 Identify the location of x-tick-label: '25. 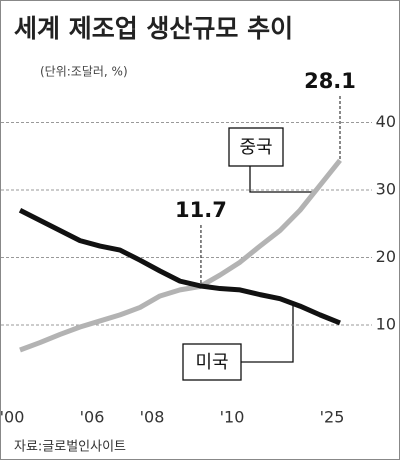
(332, 417).